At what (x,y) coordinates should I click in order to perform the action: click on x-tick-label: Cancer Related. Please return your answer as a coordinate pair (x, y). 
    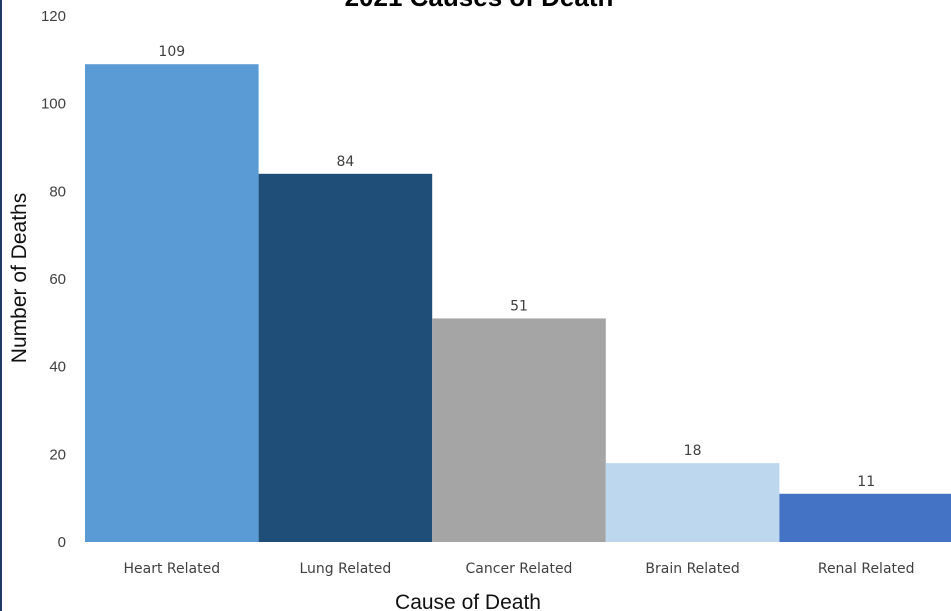
    Looking at the image, I should click on (519, 569).